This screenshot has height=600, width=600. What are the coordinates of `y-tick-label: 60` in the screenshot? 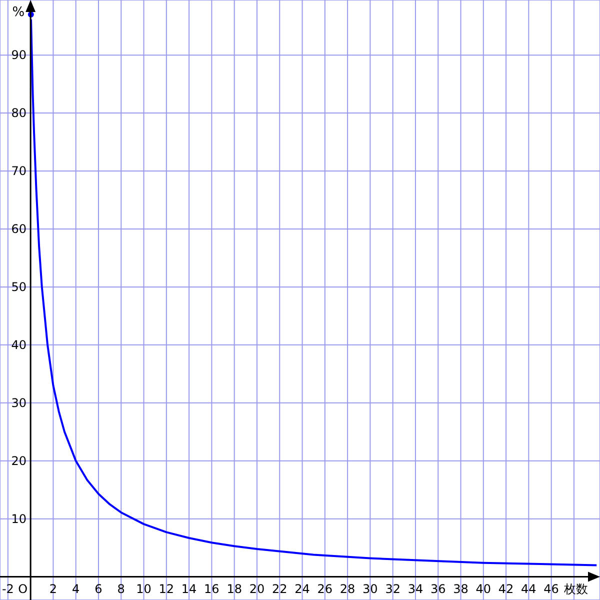 It's located at (19, 229).